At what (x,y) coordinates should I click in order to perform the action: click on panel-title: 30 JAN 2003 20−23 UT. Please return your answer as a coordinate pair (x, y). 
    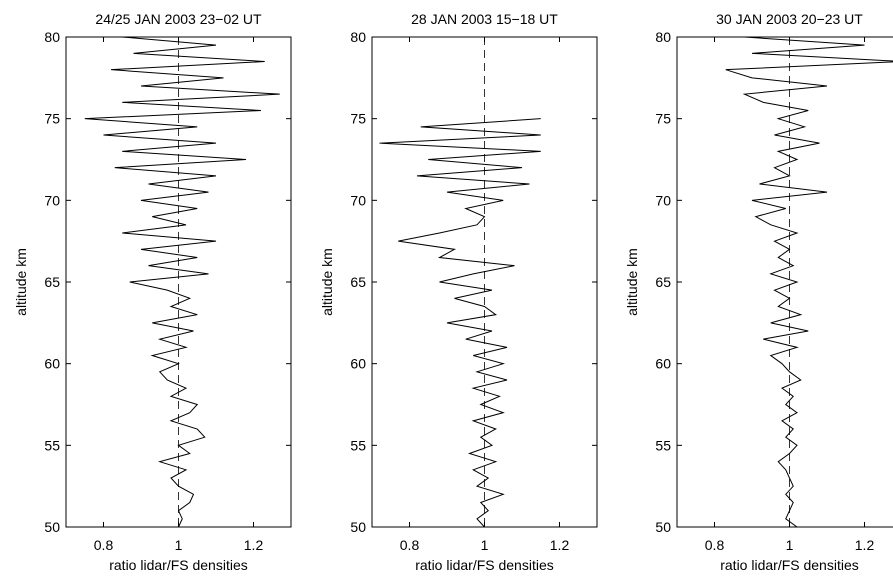
    Looking at the image, I should click on (789, 19).